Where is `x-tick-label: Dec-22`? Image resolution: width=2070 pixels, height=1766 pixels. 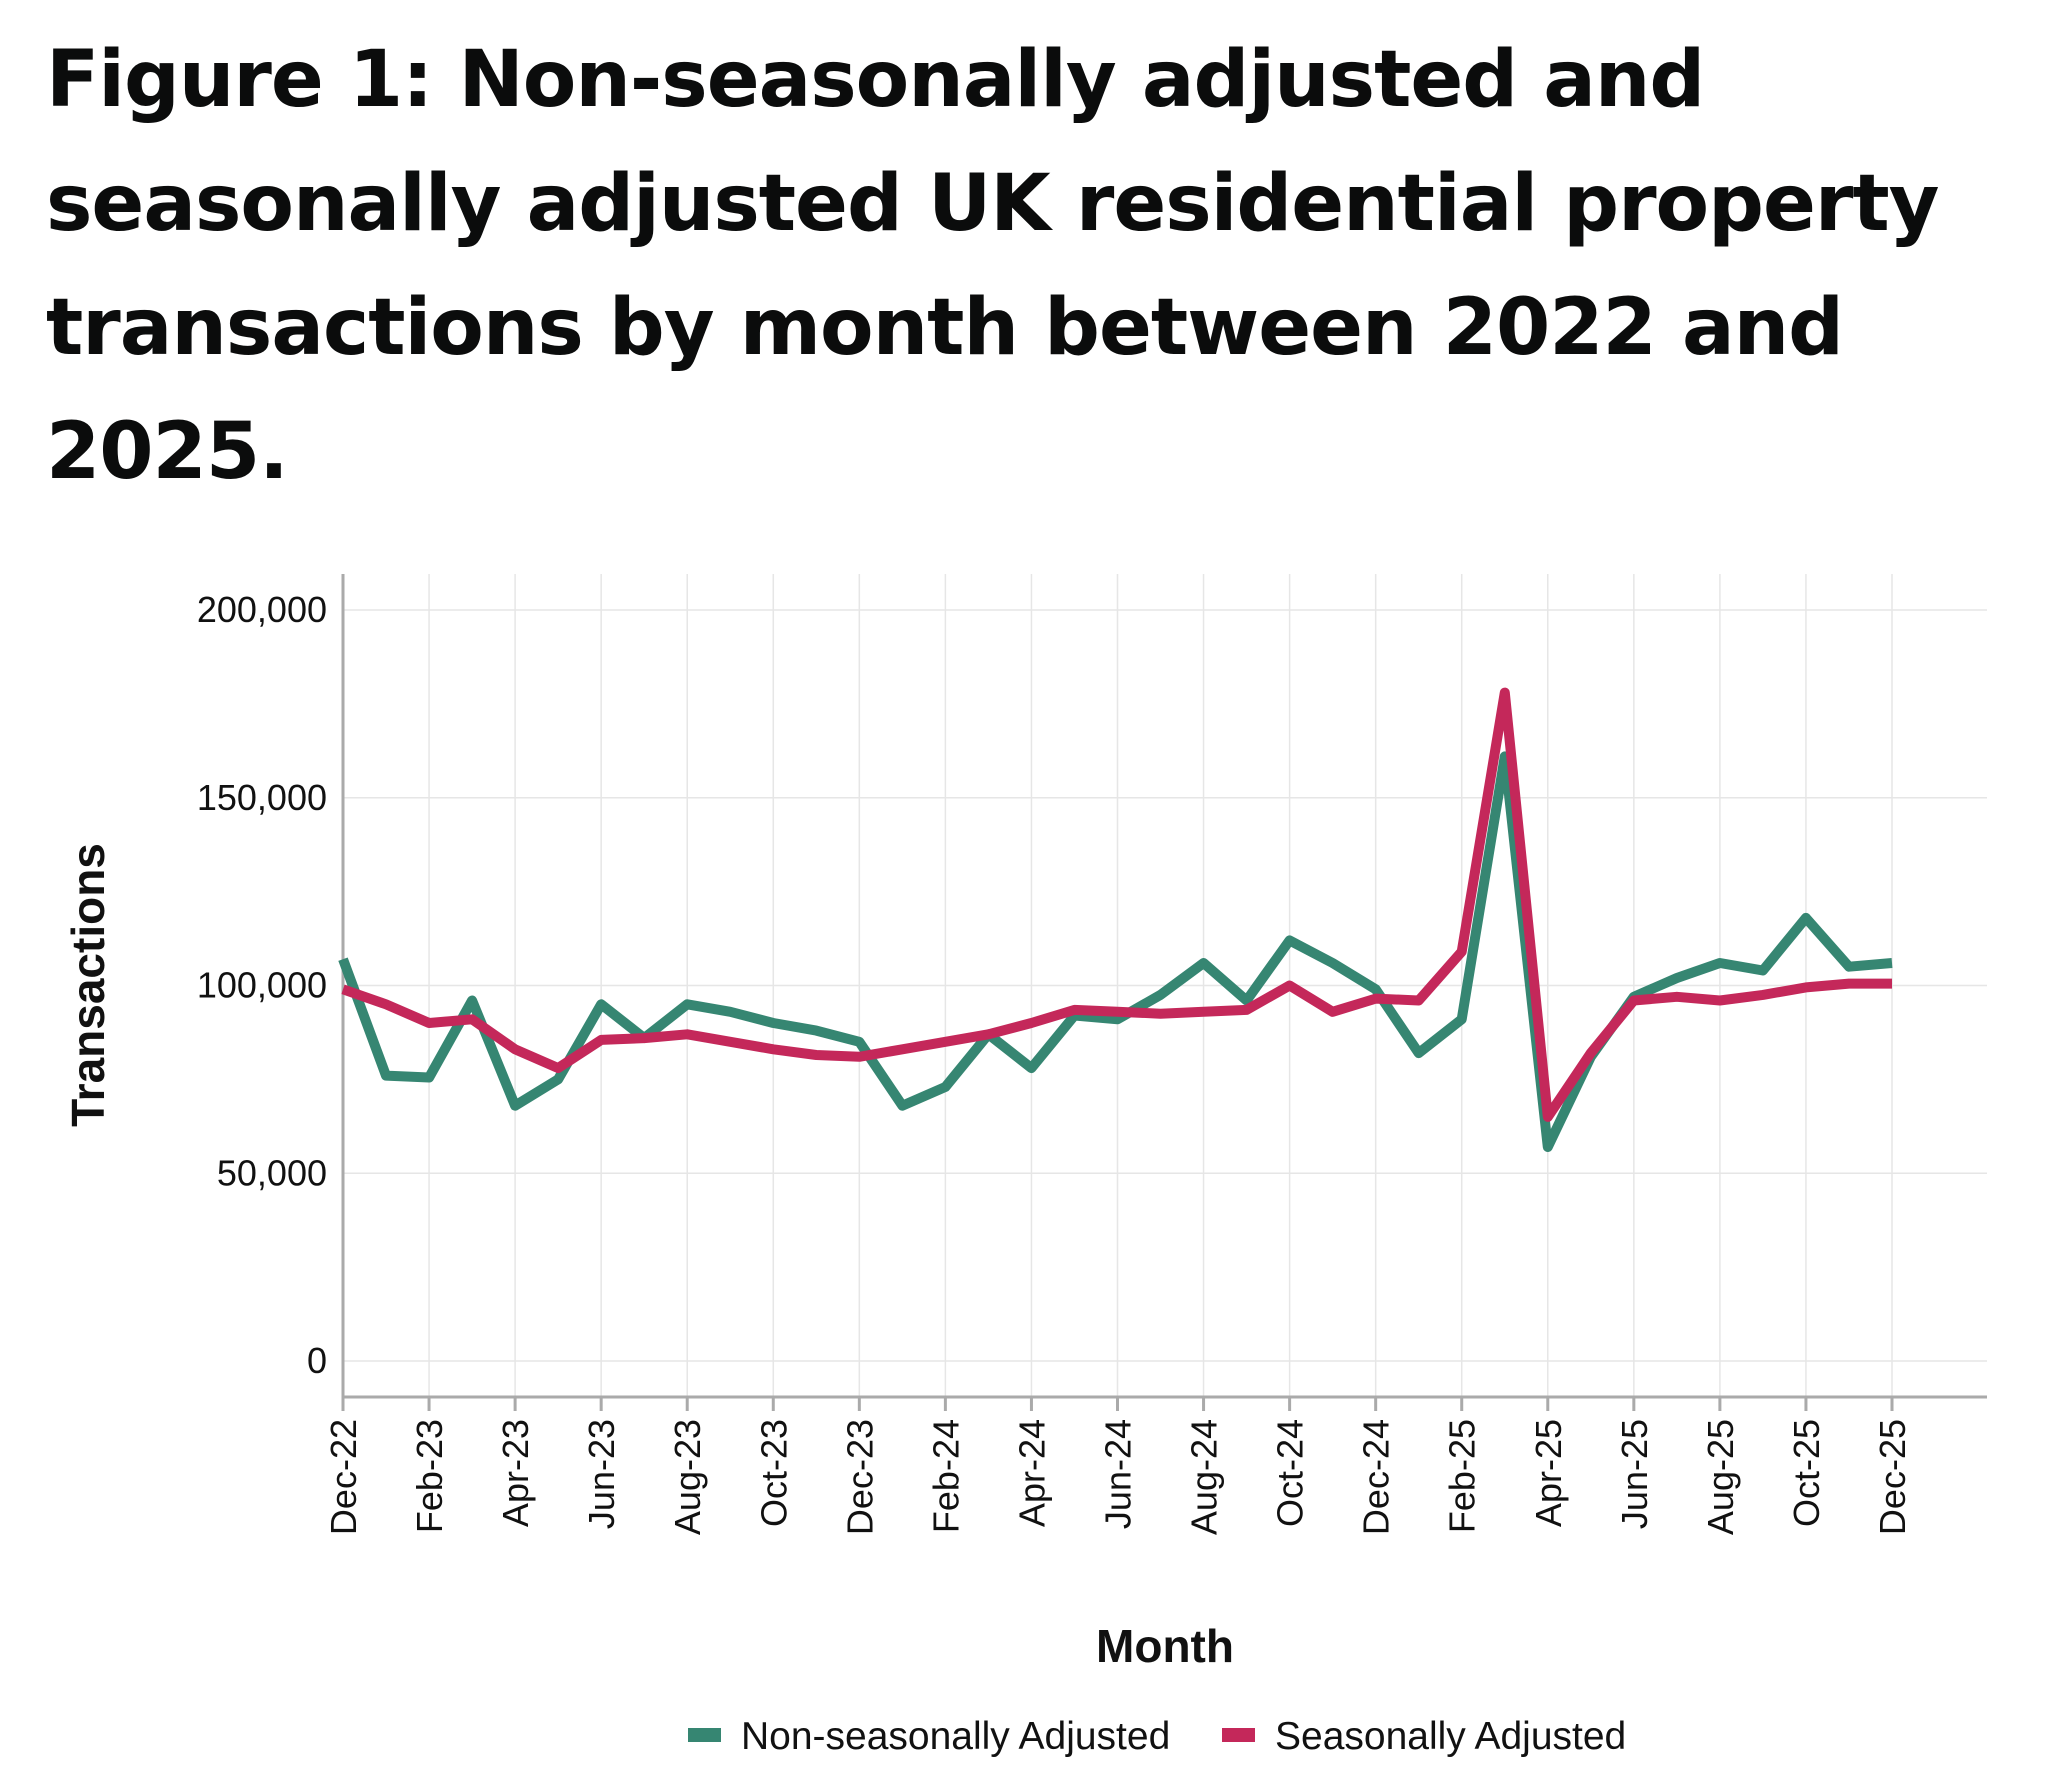
x-tick-label: Dec-22 is located at coordinates (343, 1477).